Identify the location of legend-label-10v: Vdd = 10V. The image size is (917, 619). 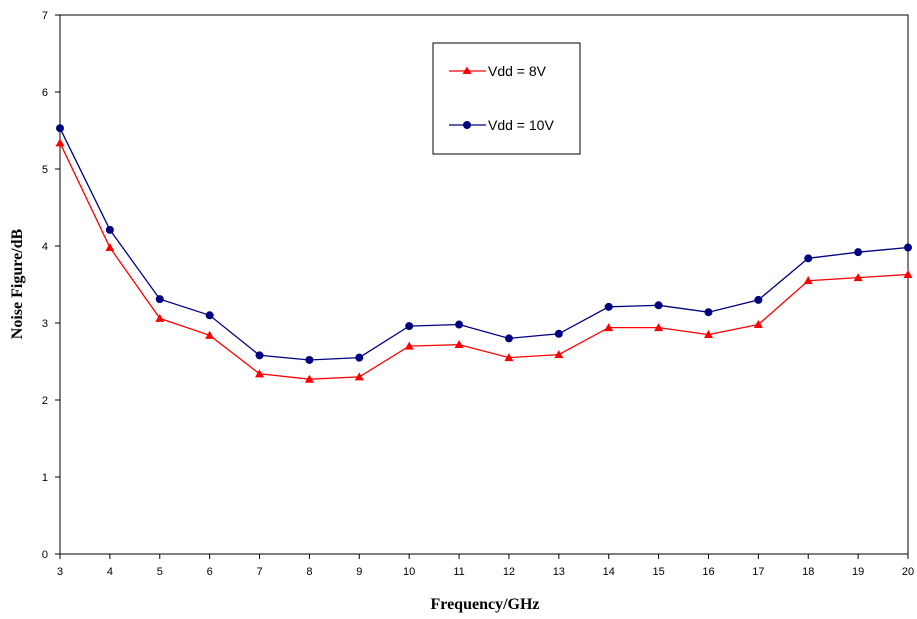
(521, 125).